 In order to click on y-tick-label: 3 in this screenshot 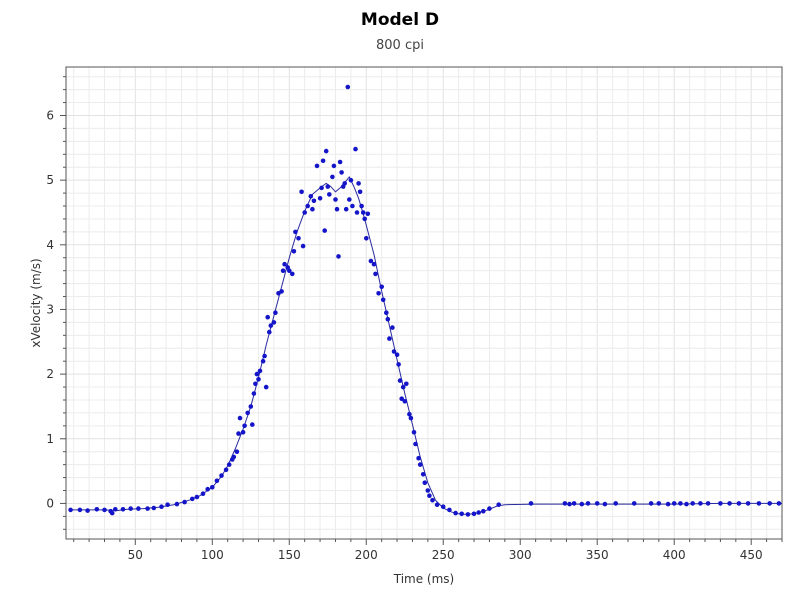, I will do `click(50, 309)`.